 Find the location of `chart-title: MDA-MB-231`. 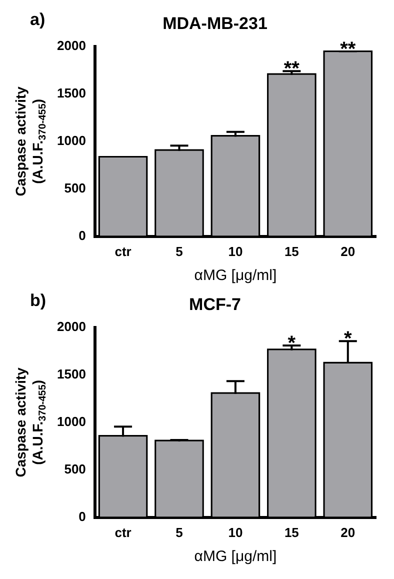

chart-title: MDA-MB-231 is located at coordinates (215, 23).